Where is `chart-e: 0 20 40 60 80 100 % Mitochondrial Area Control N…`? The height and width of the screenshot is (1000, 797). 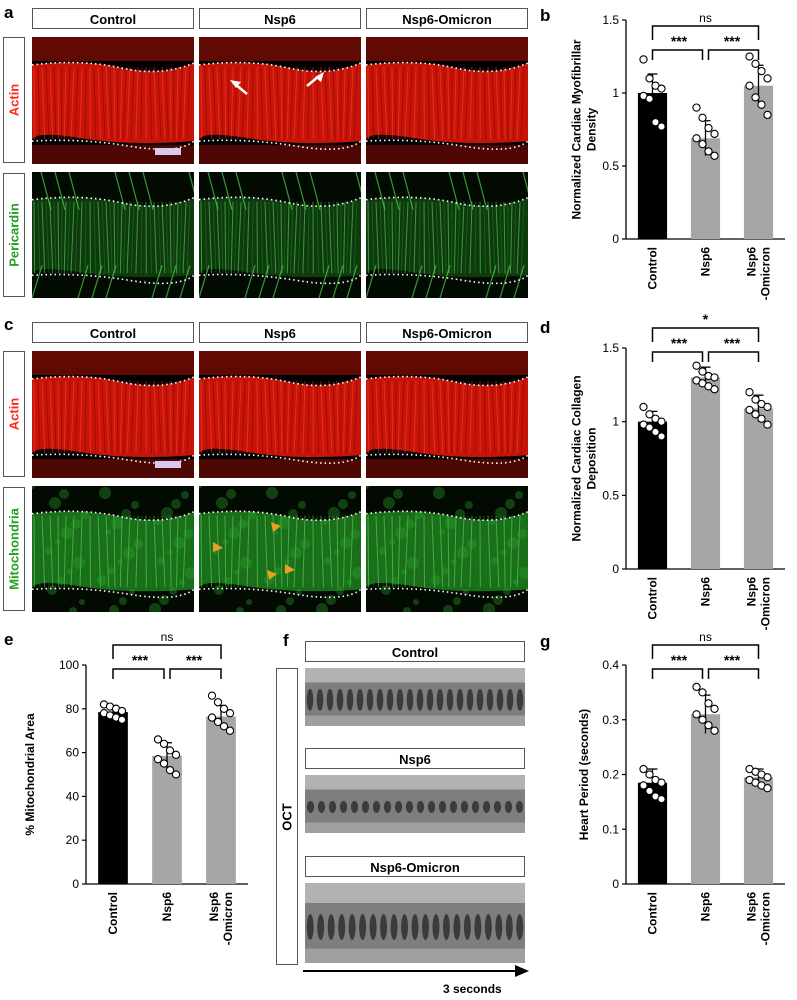
chart-e: 0 20 40 60 80 100 % Mitochondrial Area Control N… is located at coordinates (135, 787).